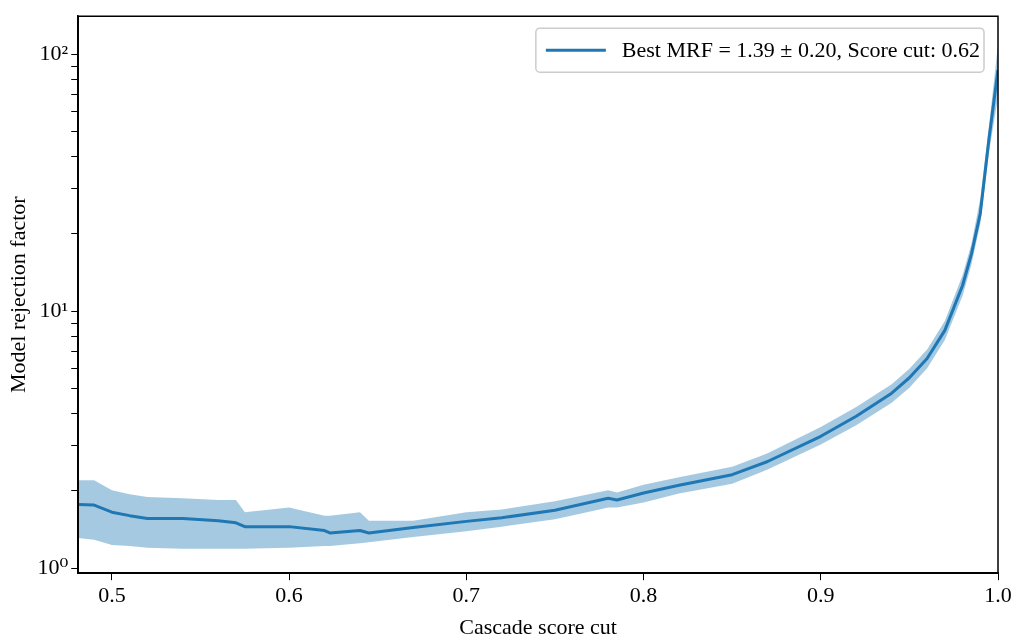 The image size is (1028, 643). Describe the element at coordinates (801, 49) in the screenshot. I see `legend-label: Best MRF = 1.39 ± 0.20, Score cut: 0.62` at that location.